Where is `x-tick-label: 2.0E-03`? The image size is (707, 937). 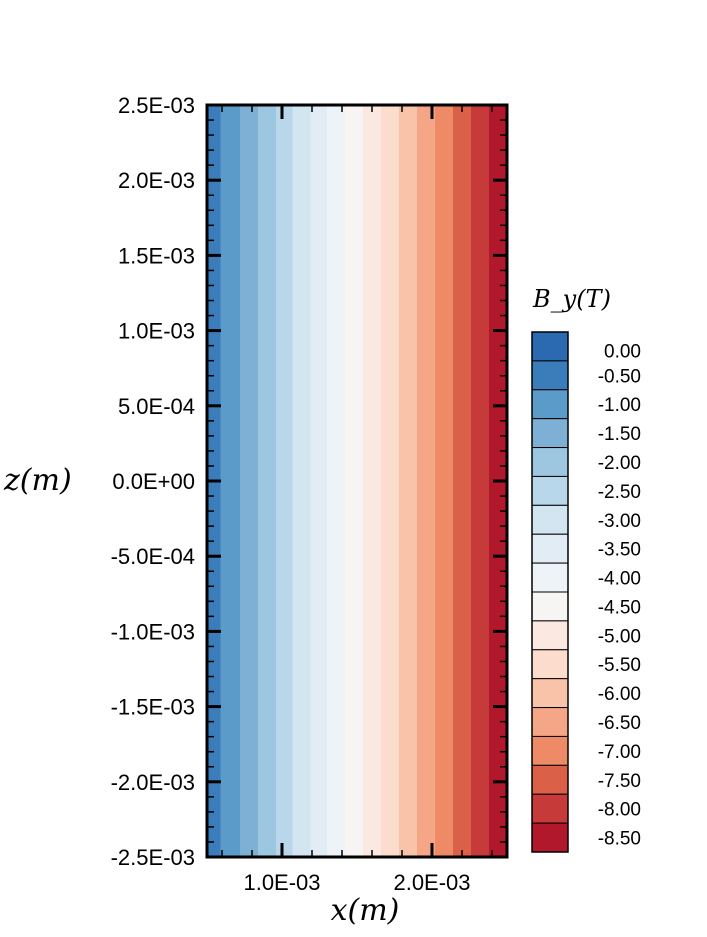
x-tick-label: 2.0E-03 is located at coordinates (431, 882).